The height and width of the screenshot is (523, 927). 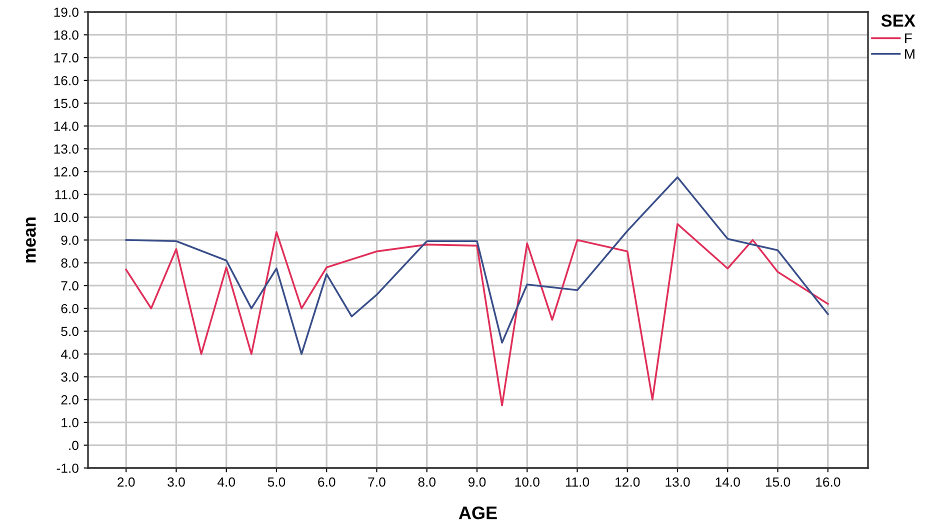 What do you see at coordinates (176, 482) in the screenshot?
I see `x-tick-label: 3.0` at bounding box center [176, 482].